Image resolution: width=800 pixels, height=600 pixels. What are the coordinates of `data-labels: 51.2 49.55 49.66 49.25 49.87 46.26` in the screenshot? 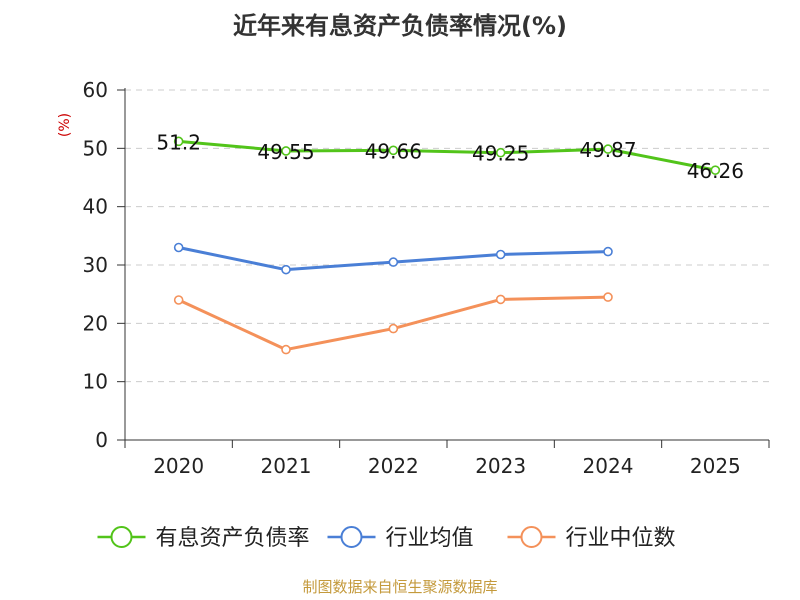 It's located at (450, 156).